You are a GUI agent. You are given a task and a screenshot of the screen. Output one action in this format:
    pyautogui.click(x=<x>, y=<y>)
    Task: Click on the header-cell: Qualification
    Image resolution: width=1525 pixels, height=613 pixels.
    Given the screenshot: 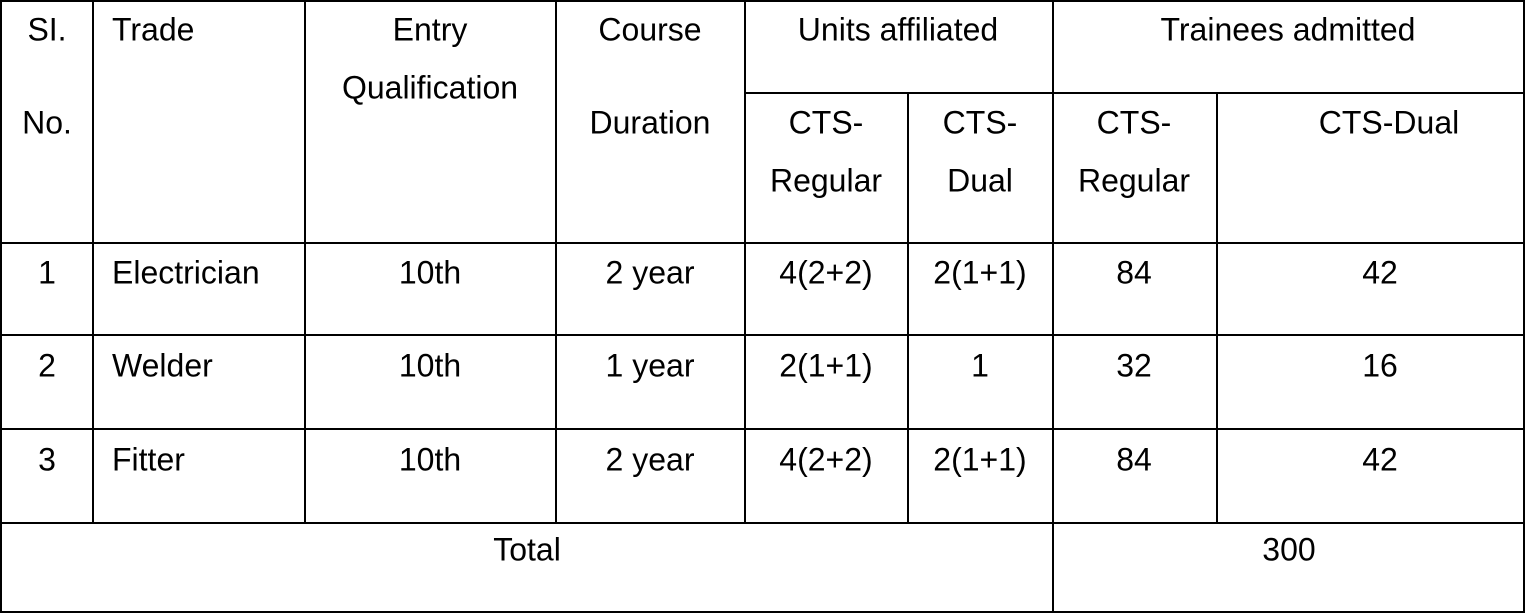 What is the action you would take?
    pyautogui.click(x=430, y=87)
    